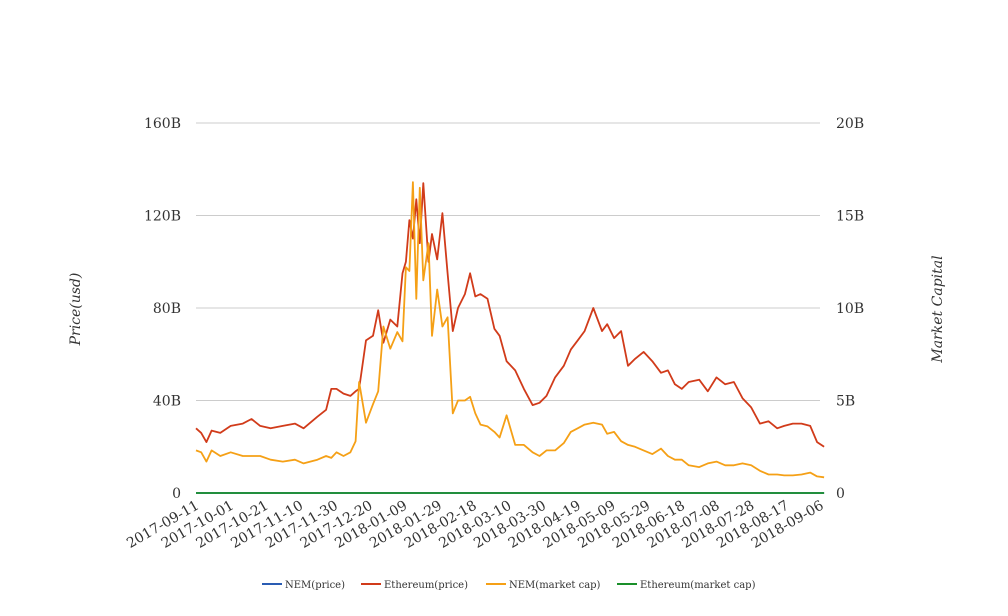 The width and height of the screenshot is (1008, 616). What do you see at coordinates (162, 124) in the screenshot?
I see `left-tick-label: 160B` at bounding box center [162, 124].